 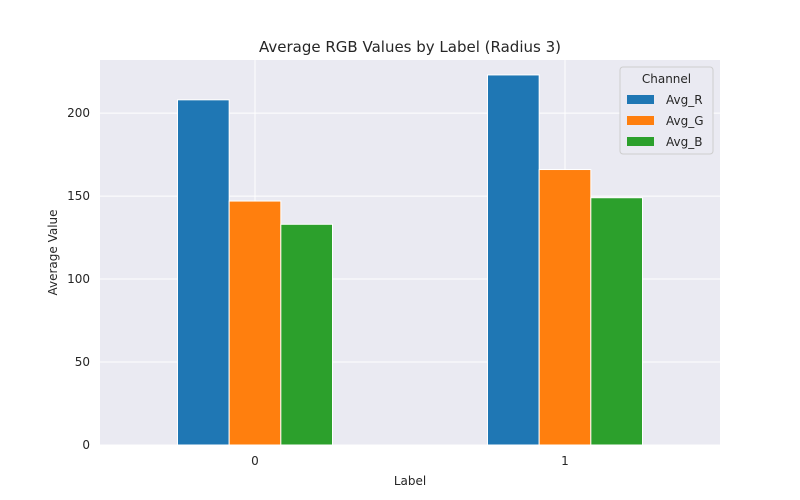 What do you see at coordinates (86, 445) in the screenshot?
I see `y-tick-label: 0` at bounding box center [86, 445].